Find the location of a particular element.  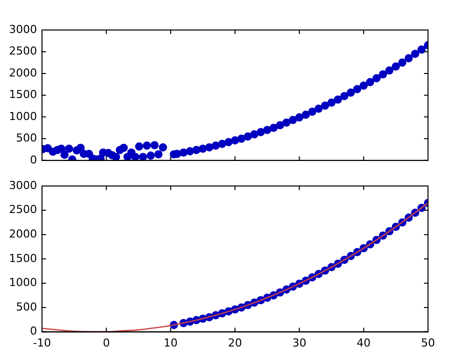

x-tick-label: 10 is located at coordinates (171, 343).